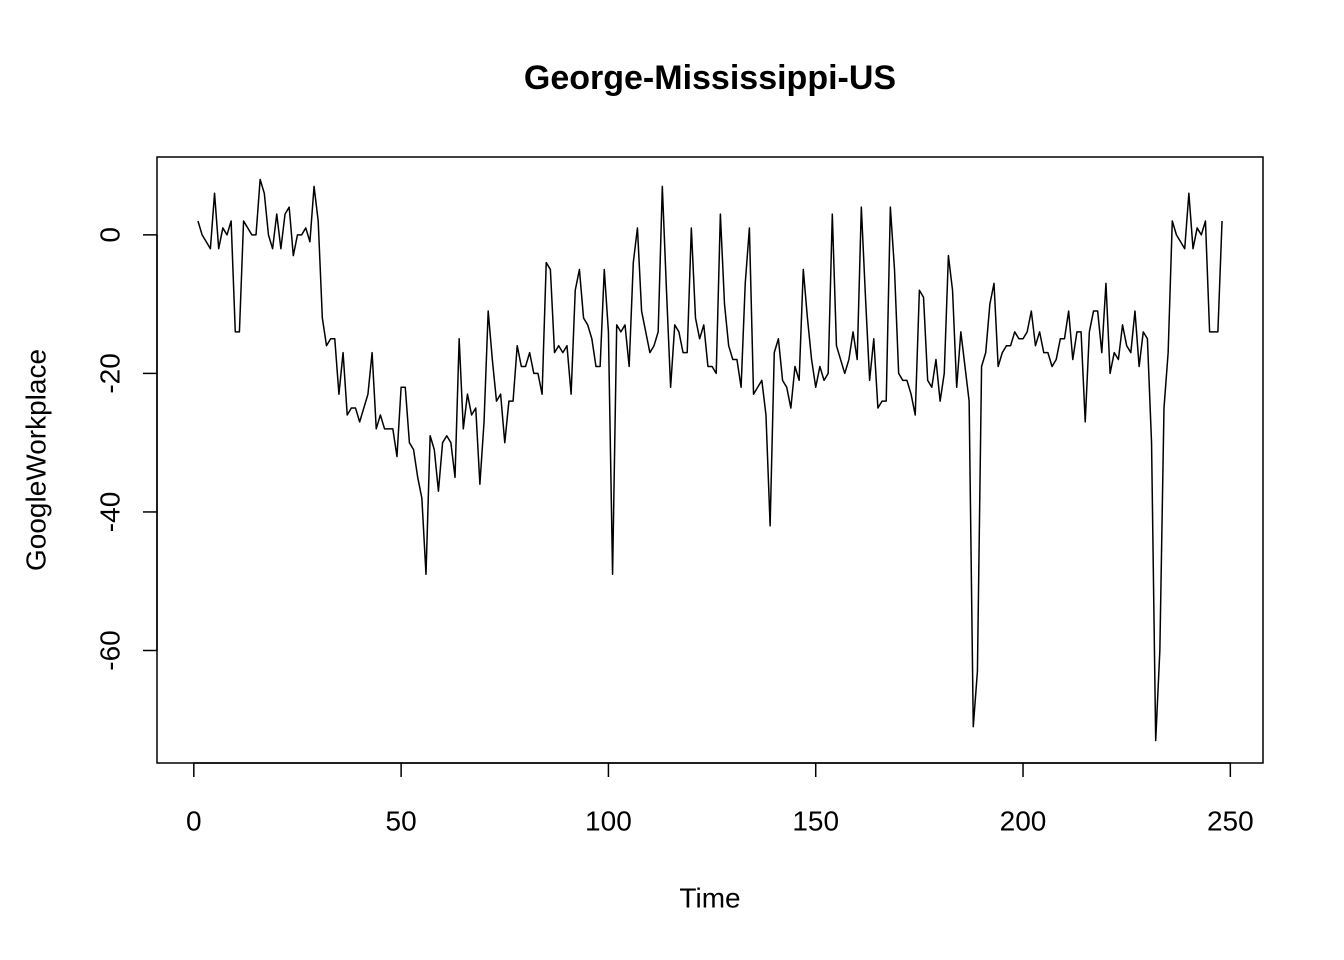  I want to click on x-tick-label: 100, so click(608, 820).